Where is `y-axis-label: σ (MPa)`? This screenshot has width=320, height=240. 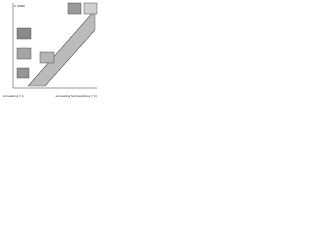
y-axis-label: σ (MPa) is located at coordinates (19, 6).